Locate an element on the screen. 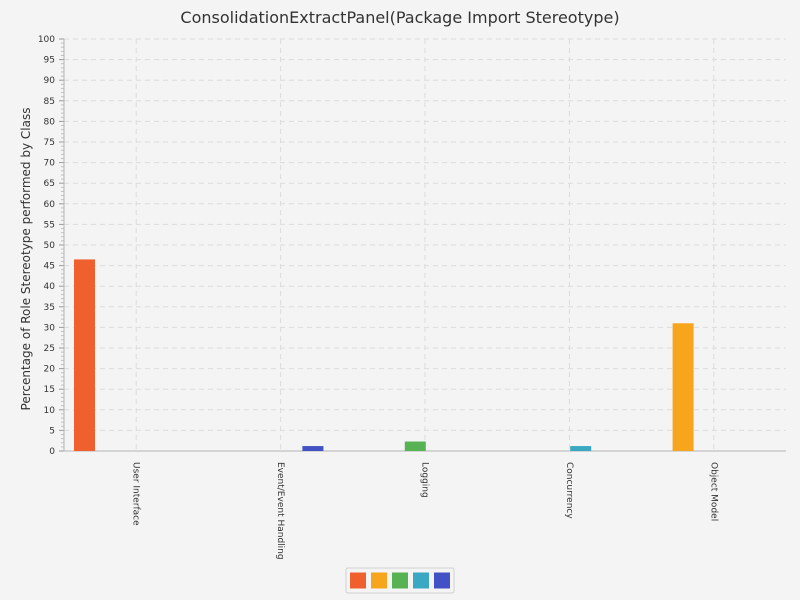 The width and height of the screenshot is (800, 600). y-tick-label: 20 is located at coordinates (50, 370).